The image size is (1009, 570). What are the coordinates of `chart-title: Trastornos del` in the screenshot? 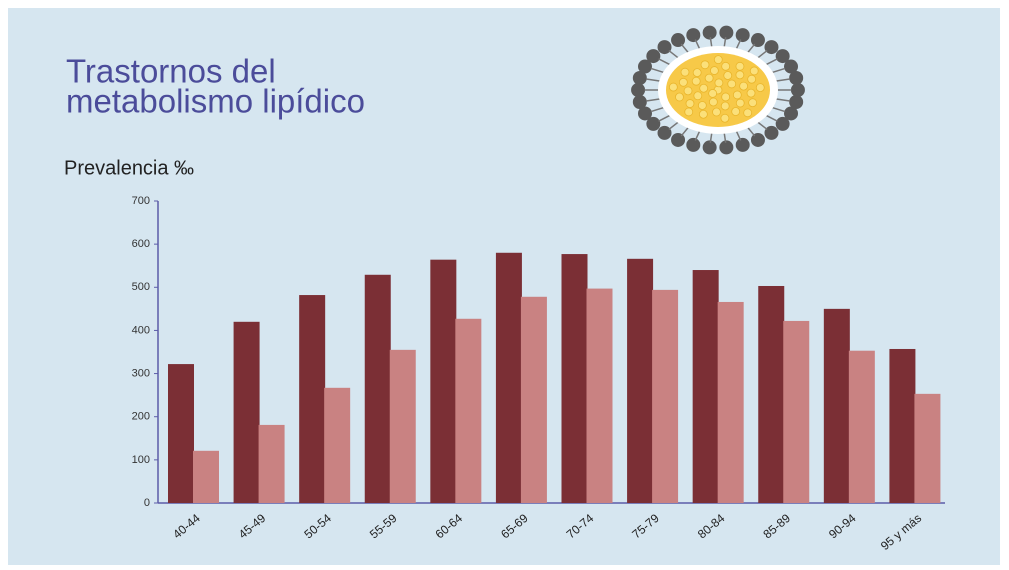 It's located at (171, 71).